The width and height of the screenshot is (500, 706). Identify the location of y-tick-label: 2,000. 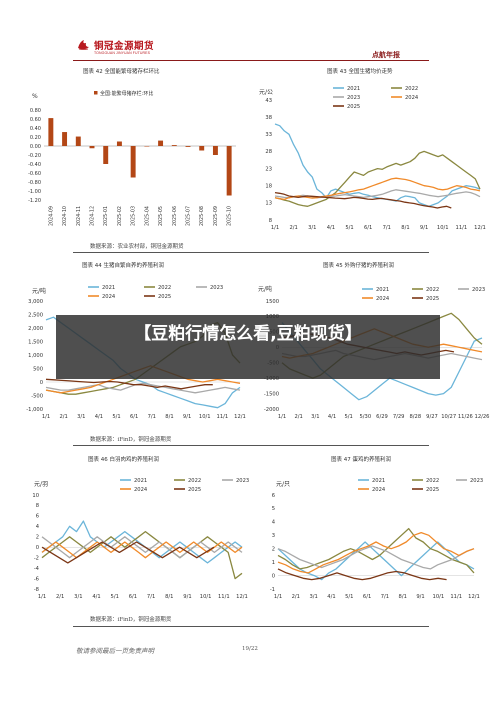
(35, 329).